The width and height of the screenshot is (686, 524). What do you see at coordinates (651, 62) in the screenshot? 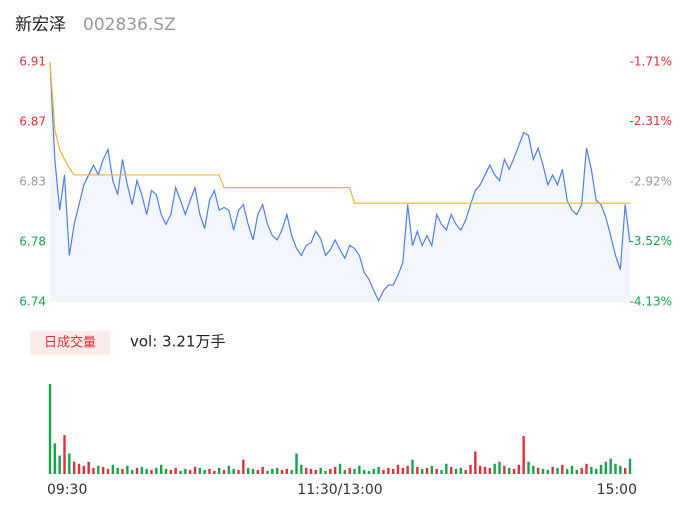
I see `y2-tick-label: -1.71%` at bounding box center [651, 62].